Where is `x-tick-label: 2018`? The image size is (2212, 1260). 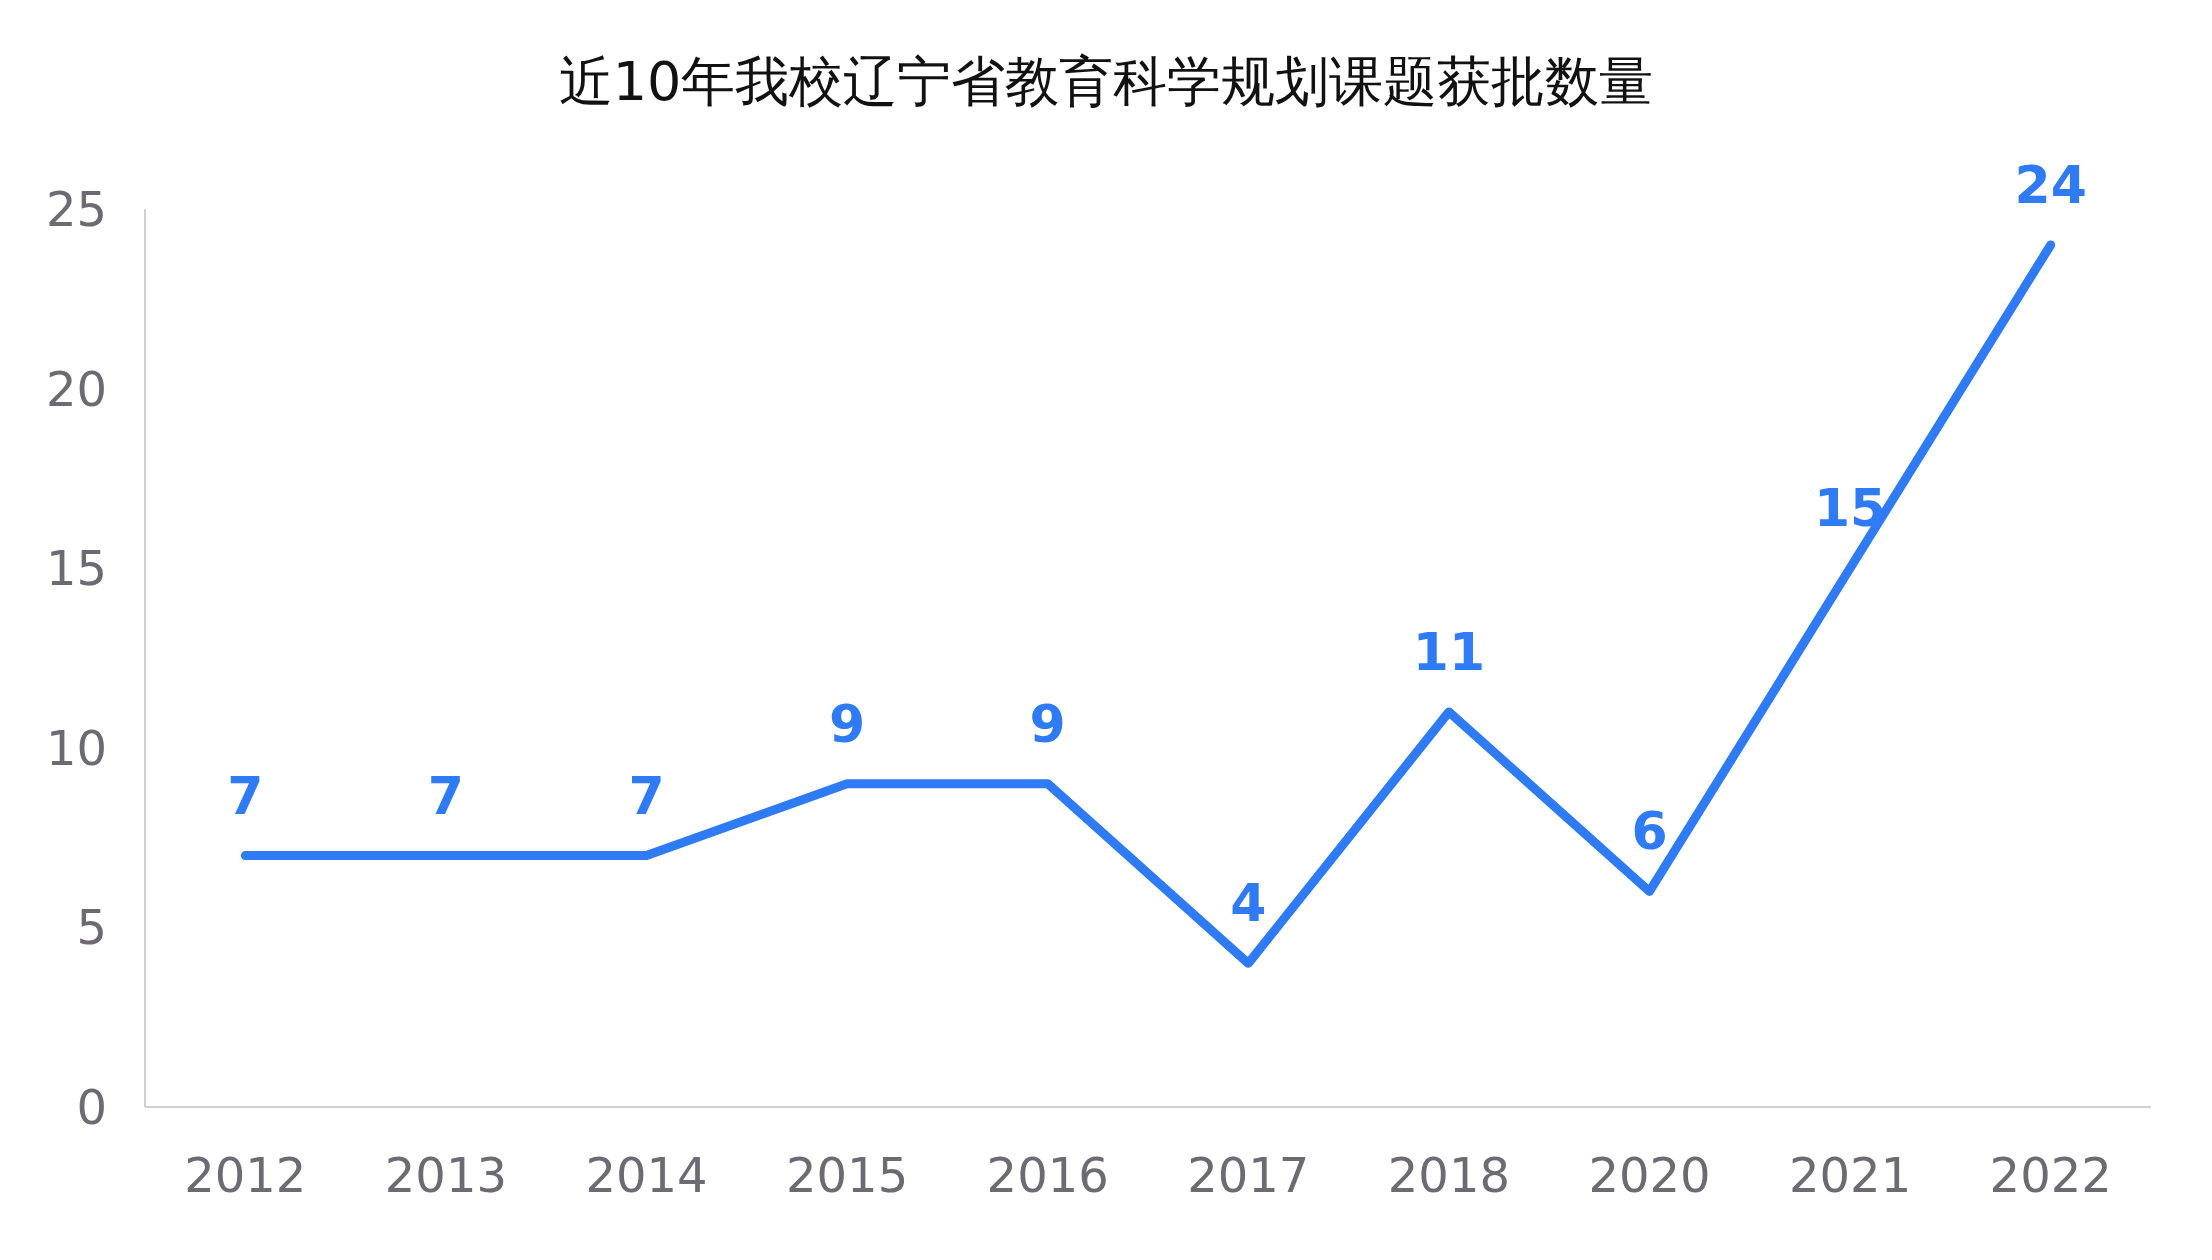
x-tick-label: 2018 is located at coordinates (1448, 1175).